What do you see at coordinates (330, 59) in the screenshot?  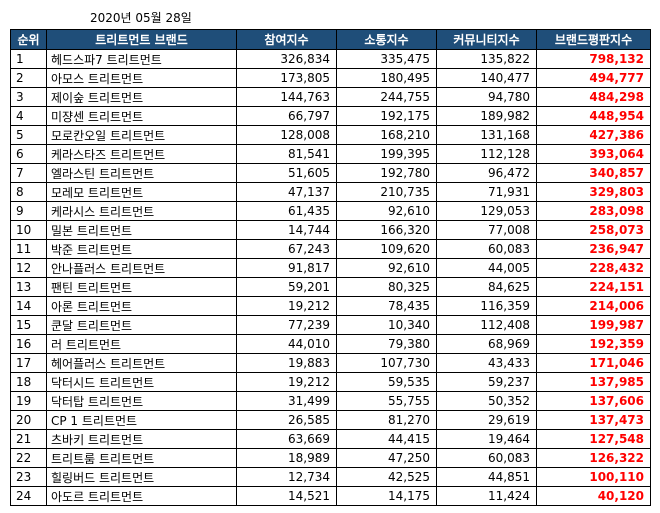 I see `table-row: 1 헤드스파7 트리트먼트 326,834 335,475 135,822 798,132` at bounding box center [330, 59].